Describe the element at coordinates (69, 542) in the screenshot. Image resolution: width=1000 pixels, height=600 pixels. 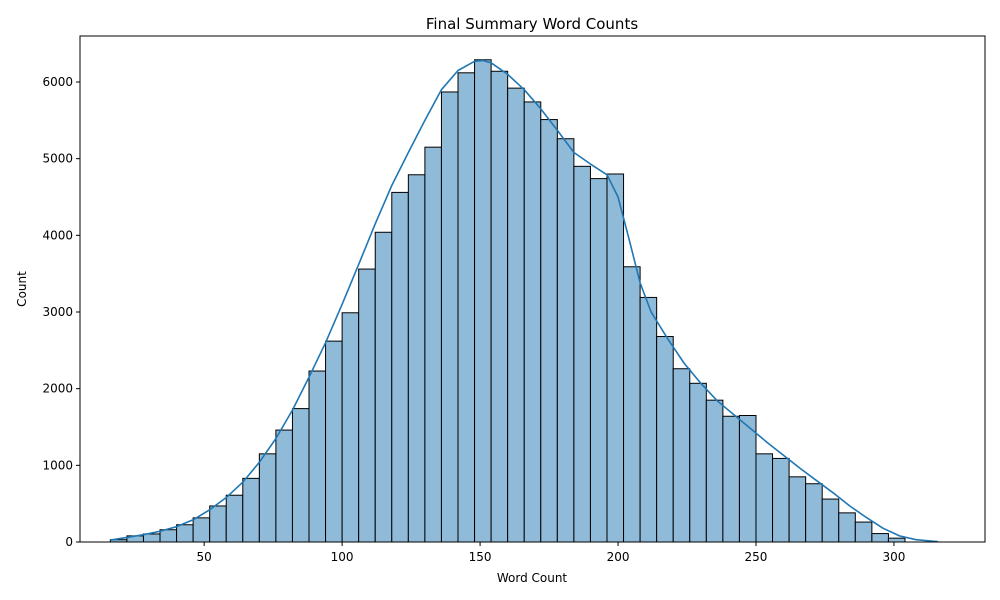
I see `y-tick-label: 0` at that location.